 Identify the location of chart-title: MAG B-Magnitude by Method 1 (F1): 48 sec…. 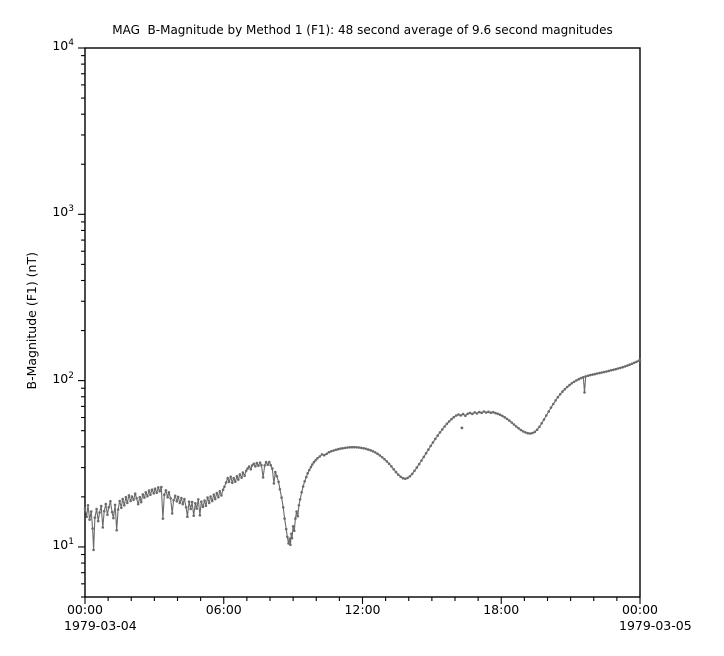
(362, 30).